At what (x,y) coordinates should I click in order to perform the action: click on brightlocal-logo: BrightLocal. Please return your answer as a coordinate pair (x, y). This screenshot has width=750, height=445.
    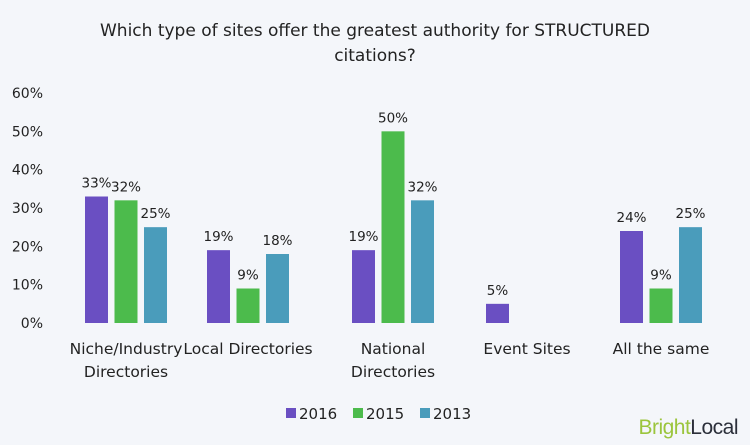
    Looking at the image, I should click on (688, 427).